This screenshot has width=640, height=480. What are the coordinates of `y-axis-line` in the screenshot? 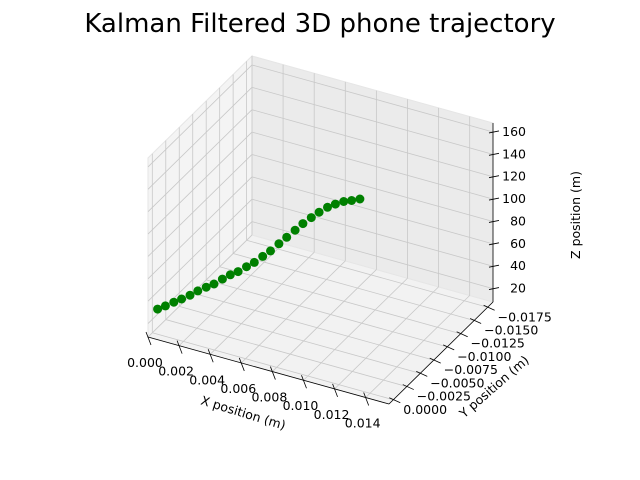 It's located at (441, 353).